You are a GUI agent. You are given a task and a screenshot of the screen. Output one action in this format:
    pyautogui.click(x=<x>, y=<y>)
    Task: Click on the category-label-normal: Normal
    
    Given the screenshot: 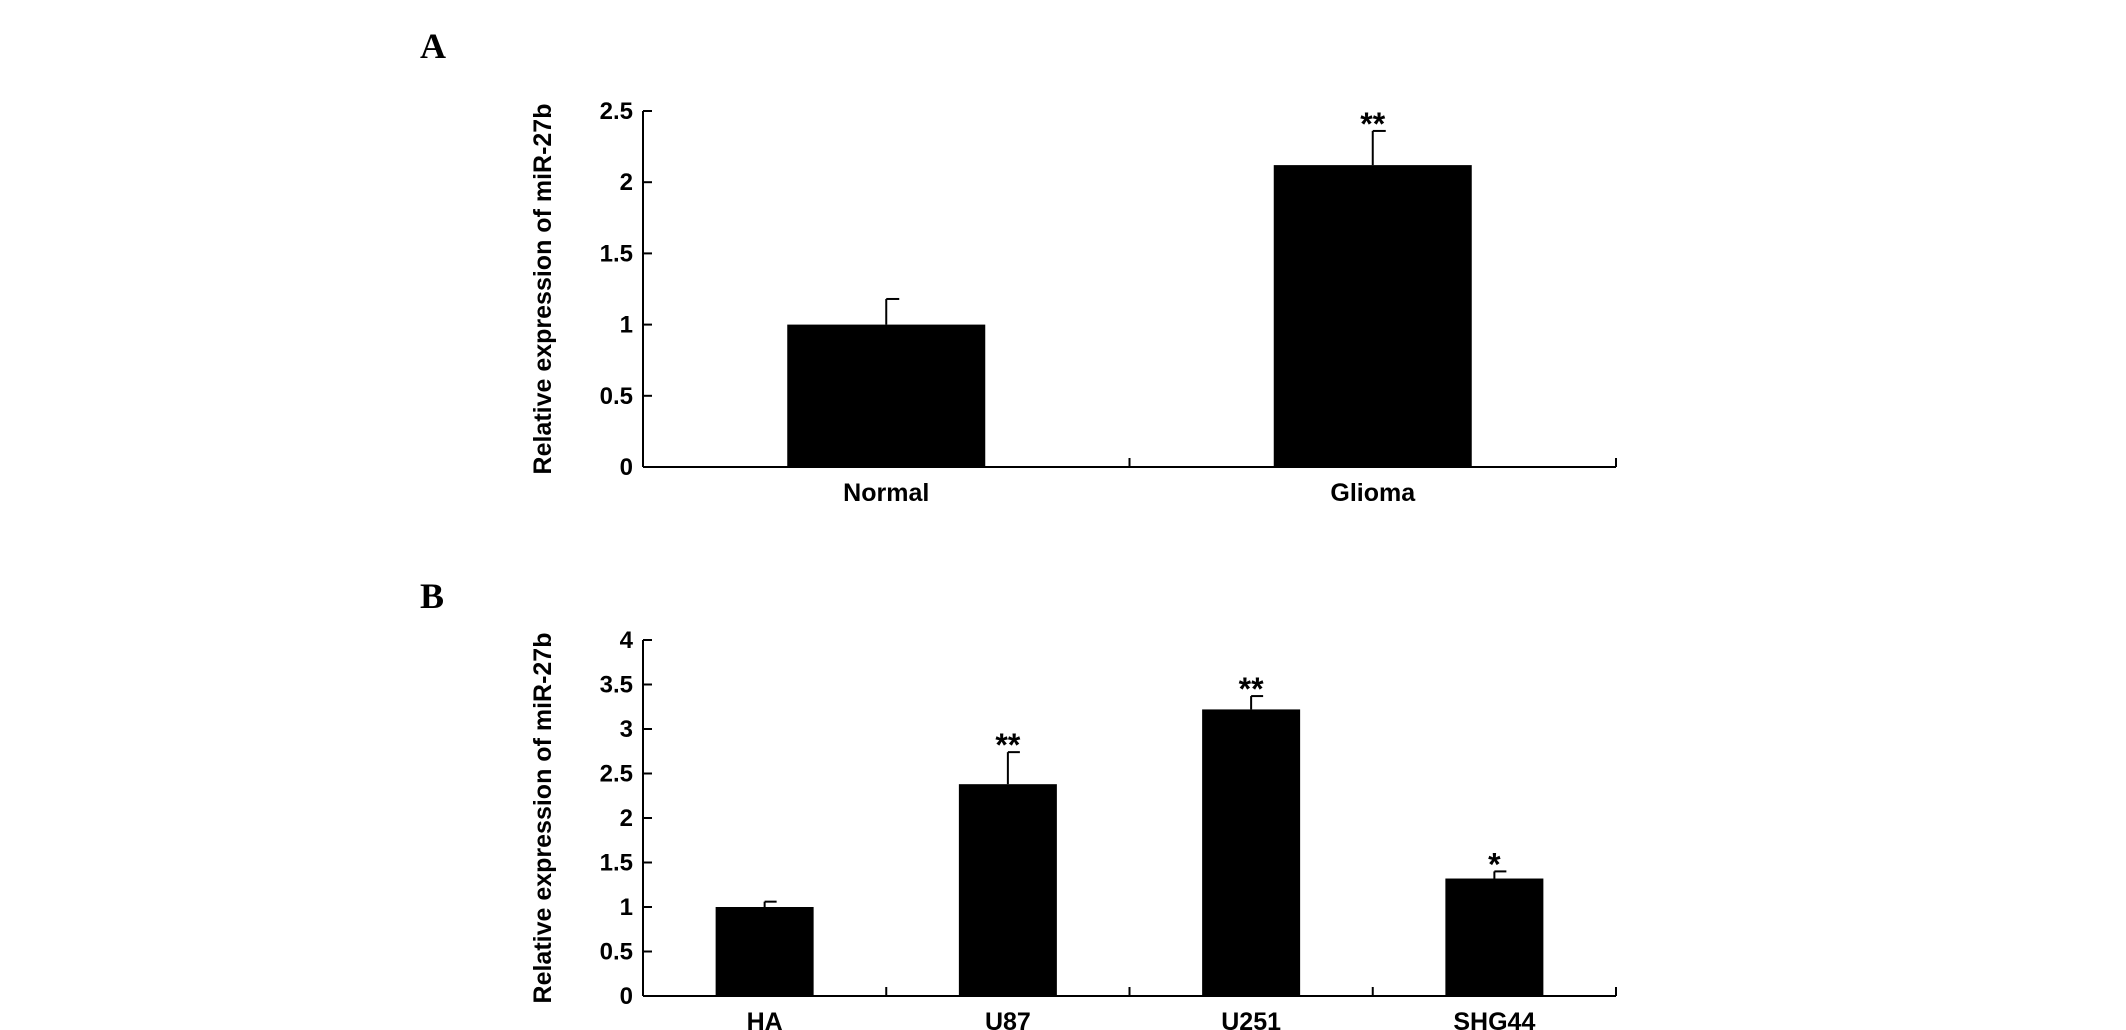 What is the action you would take?
    pyautogui.click(x=886, y=493)
    